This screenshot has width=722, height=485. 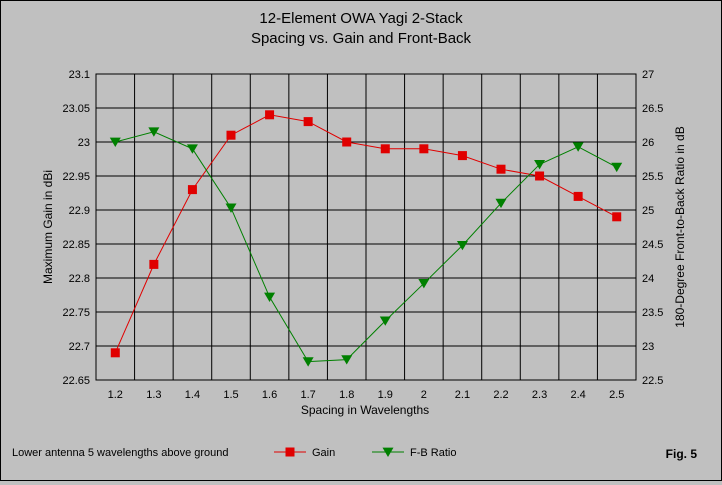 I want to click on y-left-tick-label: 22.8, so click(x=79, y=279).